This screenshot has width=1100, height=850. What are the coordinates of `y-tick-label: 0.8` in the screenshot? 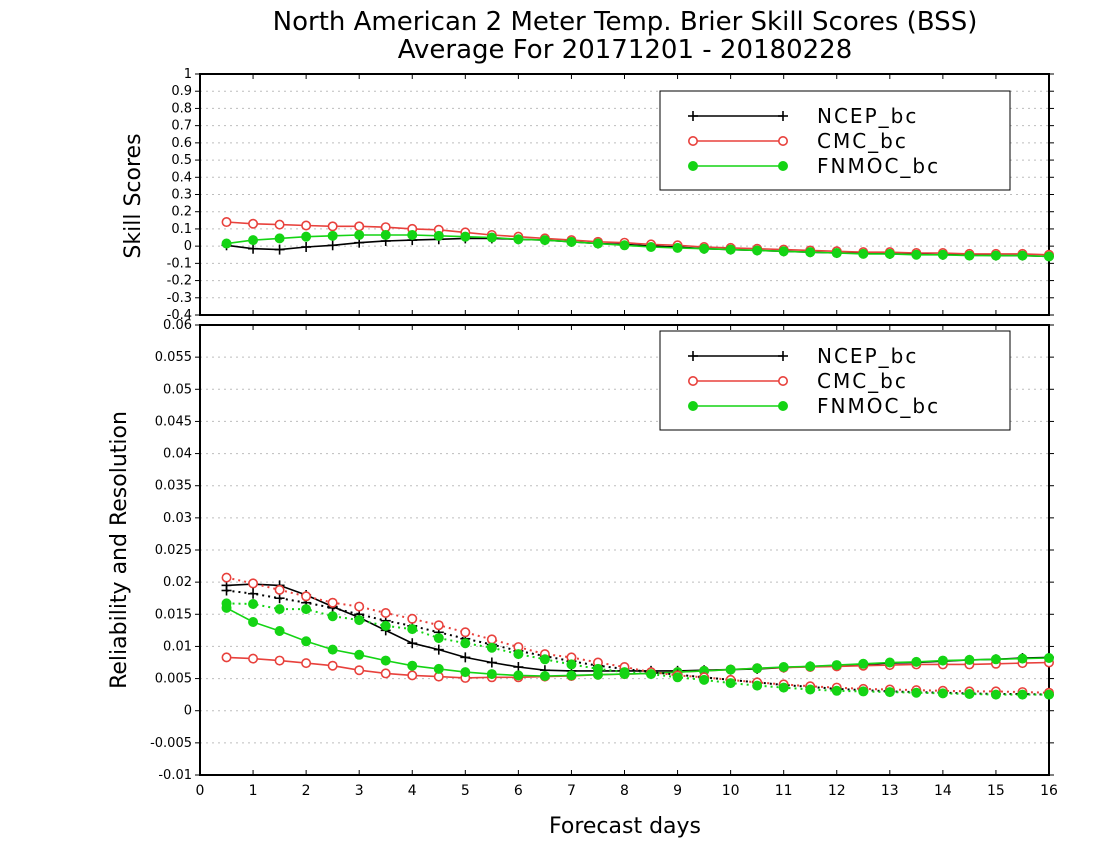 It's located at (181, 108).